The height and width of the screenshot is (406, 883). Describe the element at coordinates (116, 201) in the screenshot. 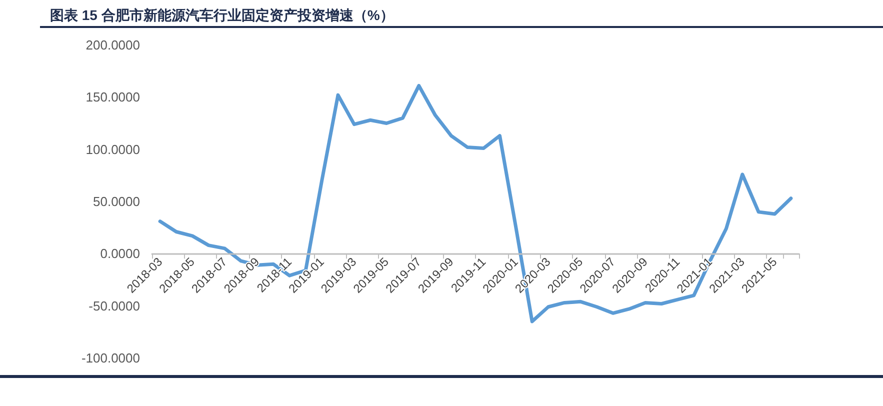

I see `y-tick-label: 50.0000` at that location.